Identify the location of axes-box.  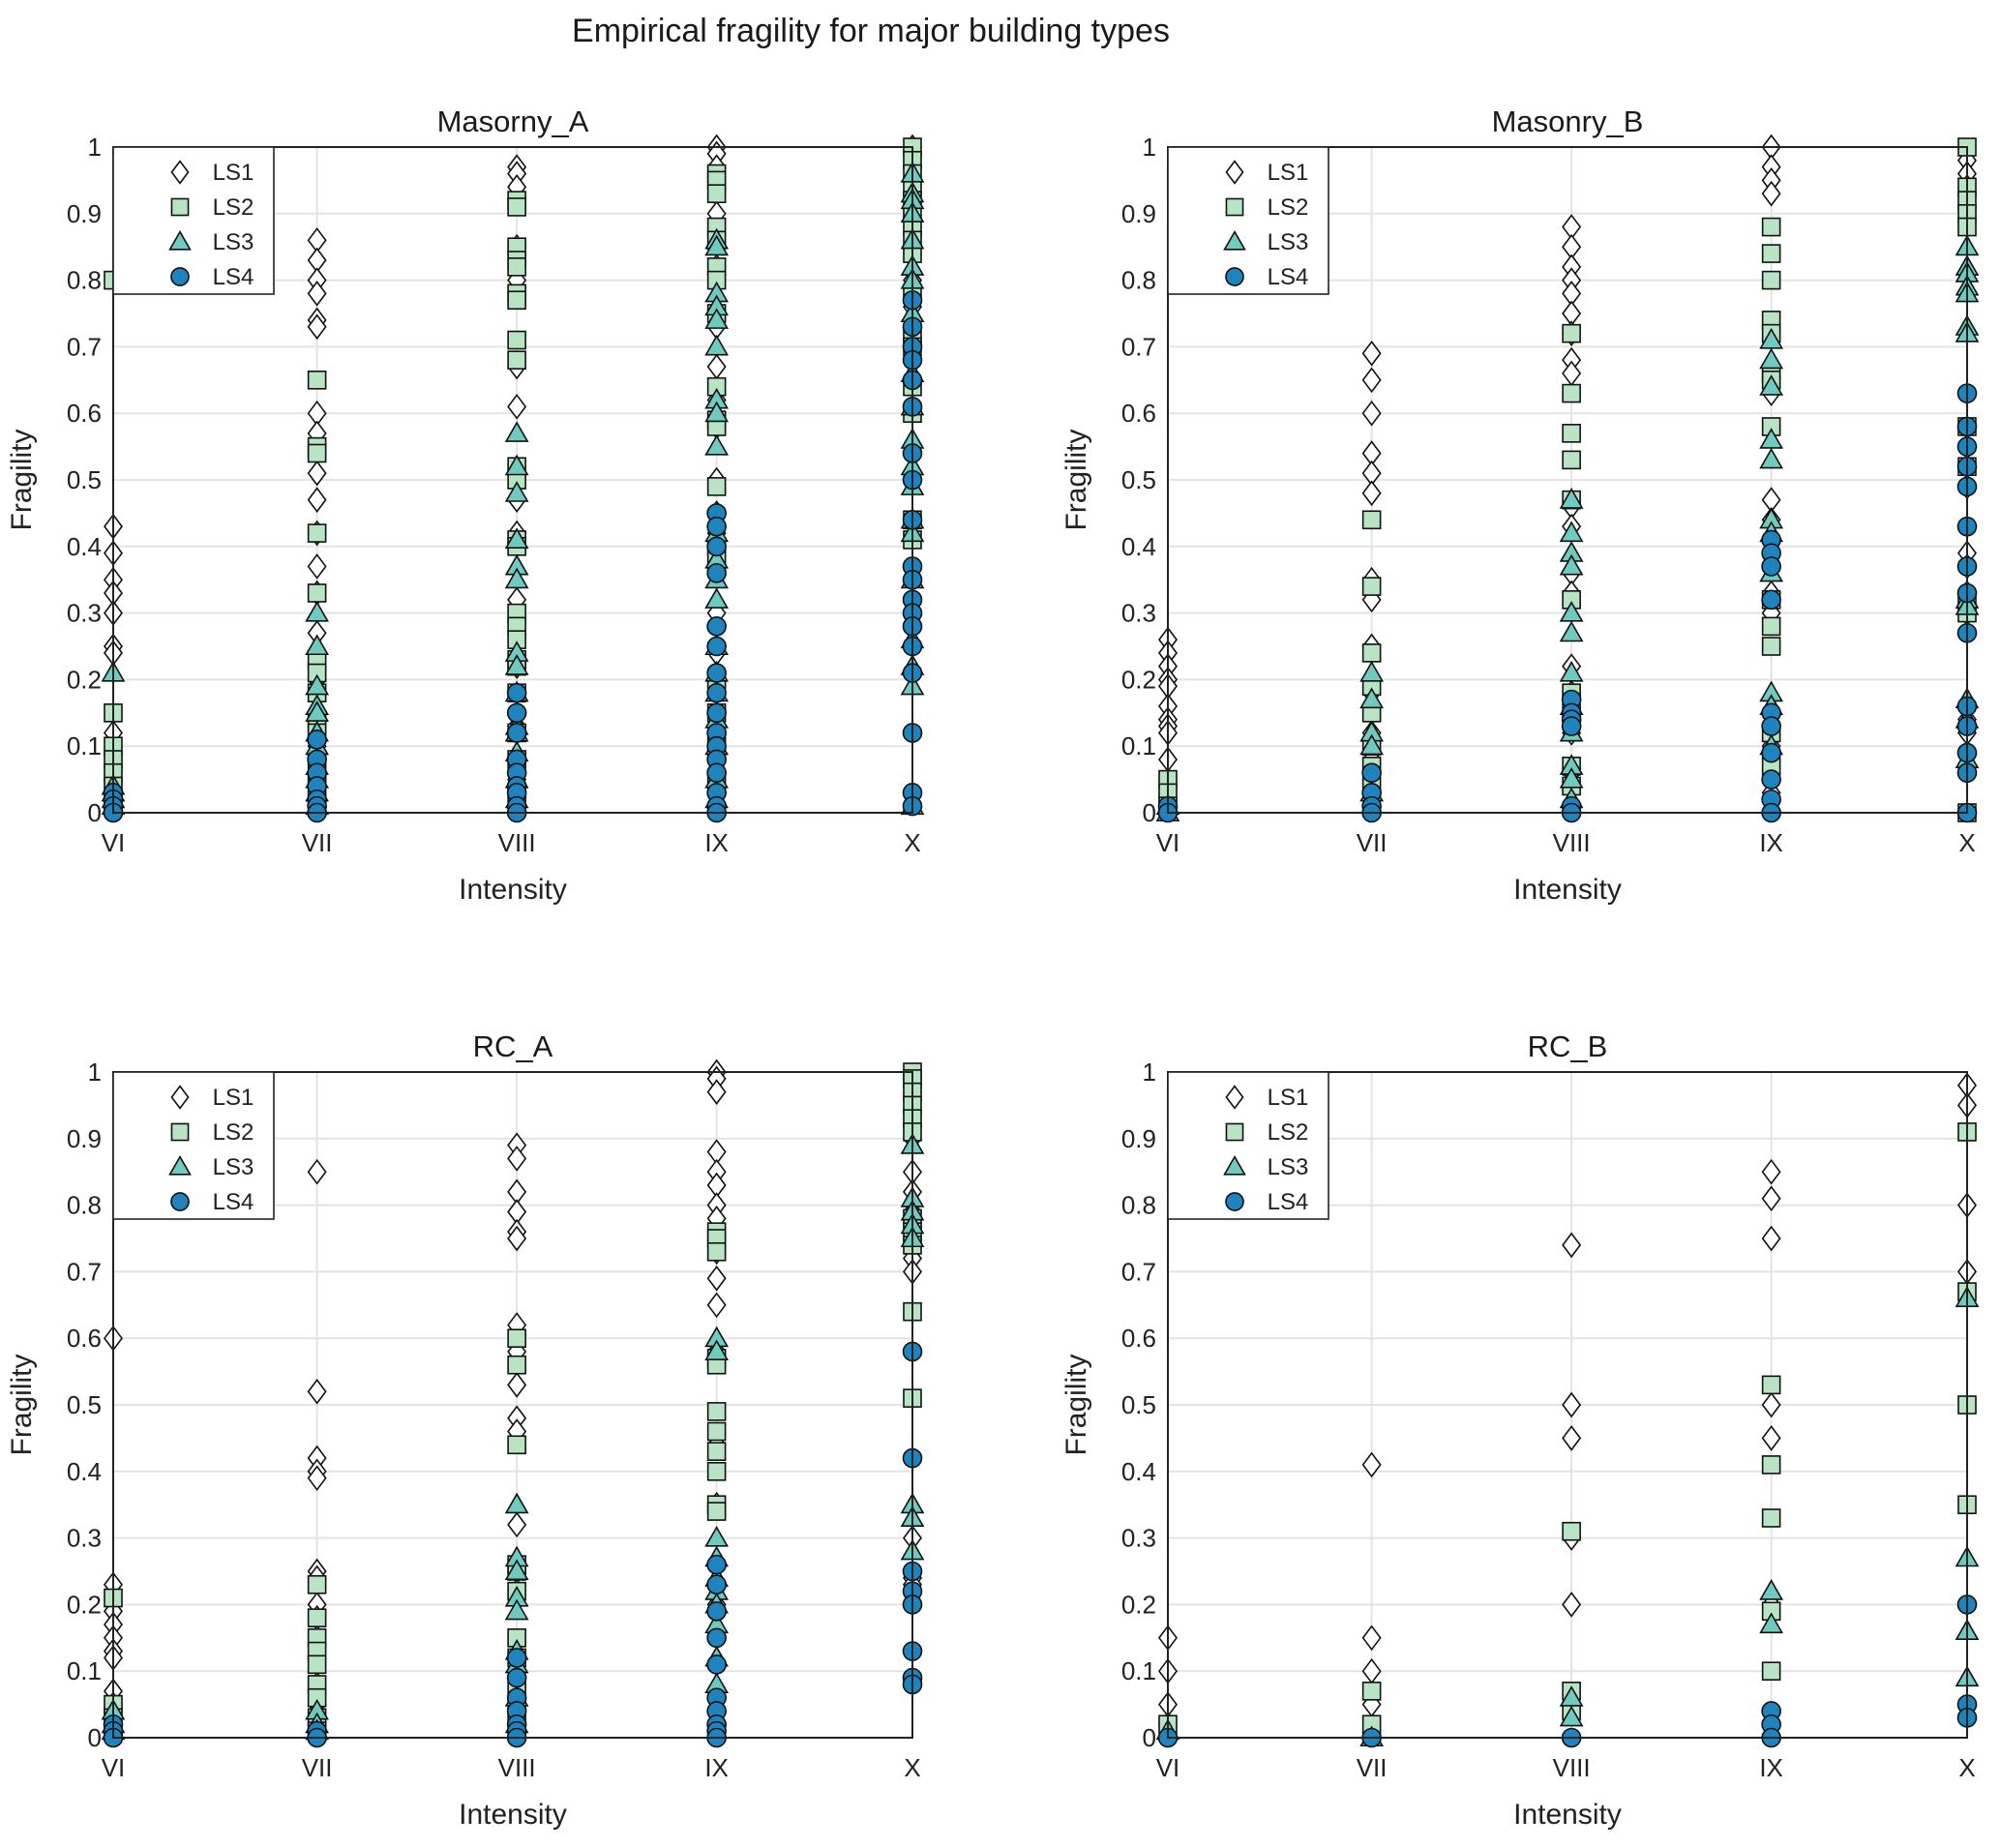
(512, 480).